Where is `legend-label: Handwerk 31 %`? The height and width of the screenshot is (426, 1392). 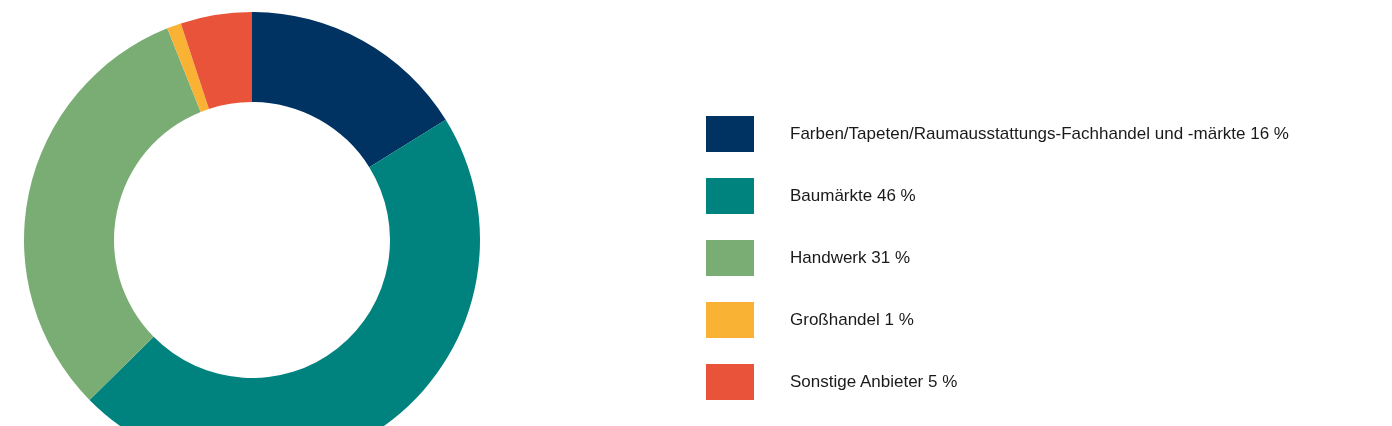 legend-label: Handwerk 31 % is located at coordinates (850, 257).